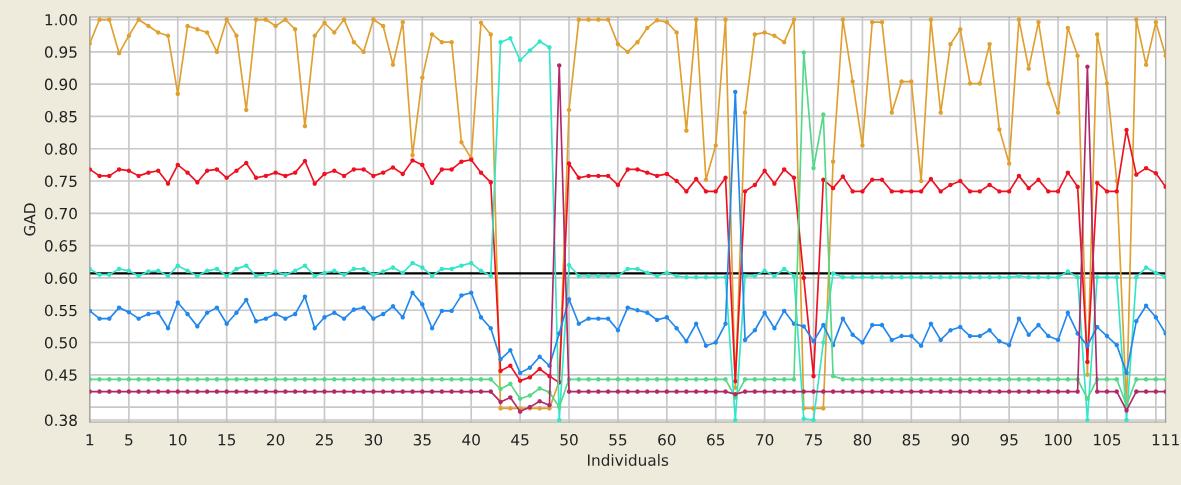 The height and width of the screenshot is (485, 1181). What do you see at coordinates (628, 460) in the screenshot?
I see `x-axis-title: Individuals` at bounding box center [628, 460].